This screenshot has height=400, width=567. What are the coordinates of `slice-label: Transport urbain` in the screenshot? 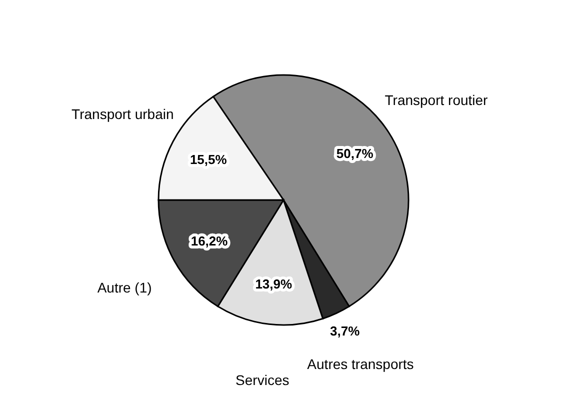 It's located at (123, 114).